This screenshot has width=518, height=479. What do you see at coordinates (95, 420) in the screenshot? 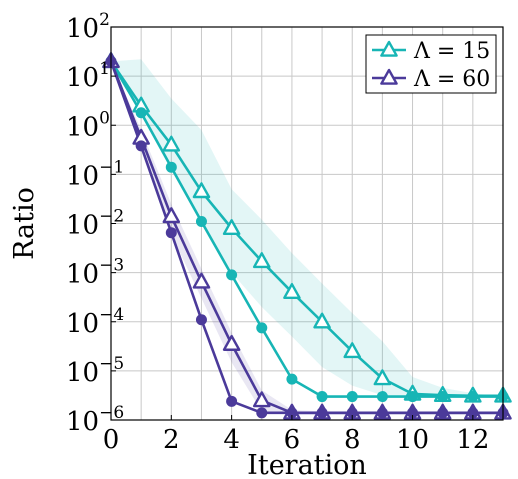
I see `y-tick-label: 10⁻⁶` at bounding box center [95, 420].